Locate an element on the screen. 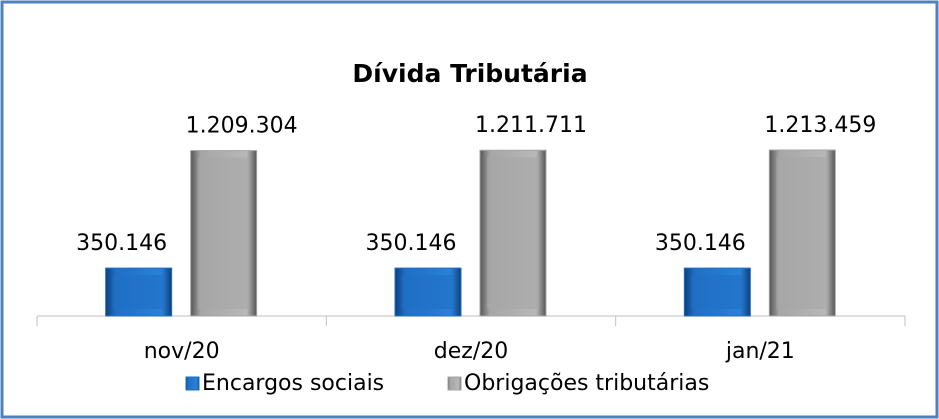 This screenshot has width=939, height=419. x-tick-label: nov/20 is located at coordinates (182, 351).